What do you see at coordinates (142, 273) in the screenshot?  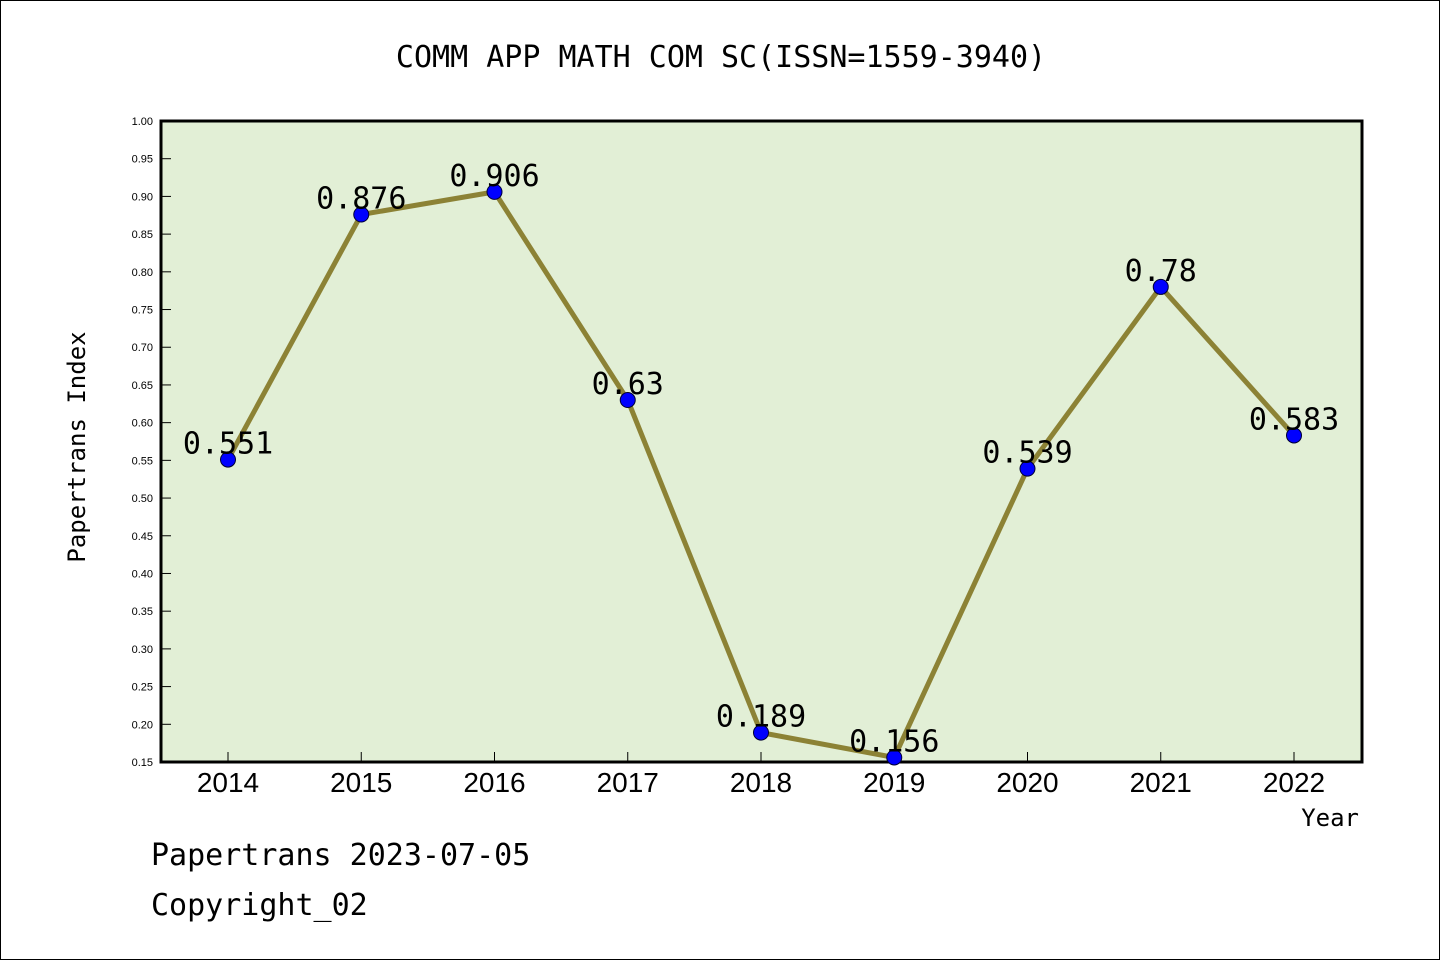 I see `y-tick-label: 0.80` at bounding box center [142, 273].